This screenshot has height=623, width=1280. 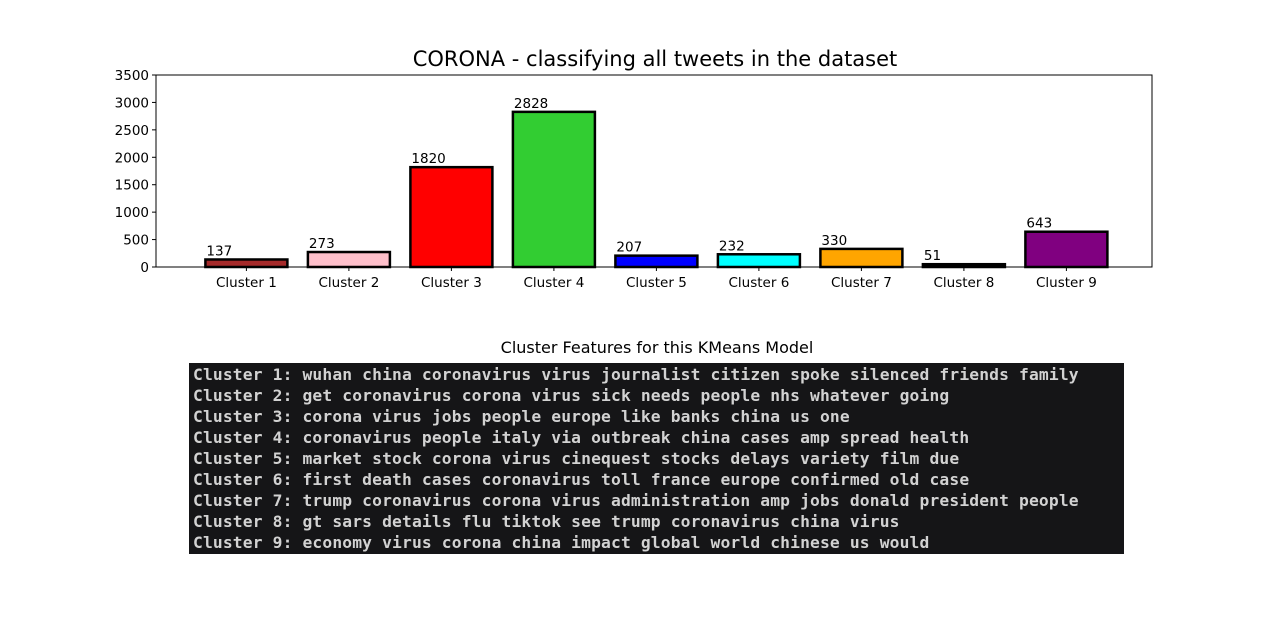 I want to click on y-tick-label: 500, so click(x=136, y=241).